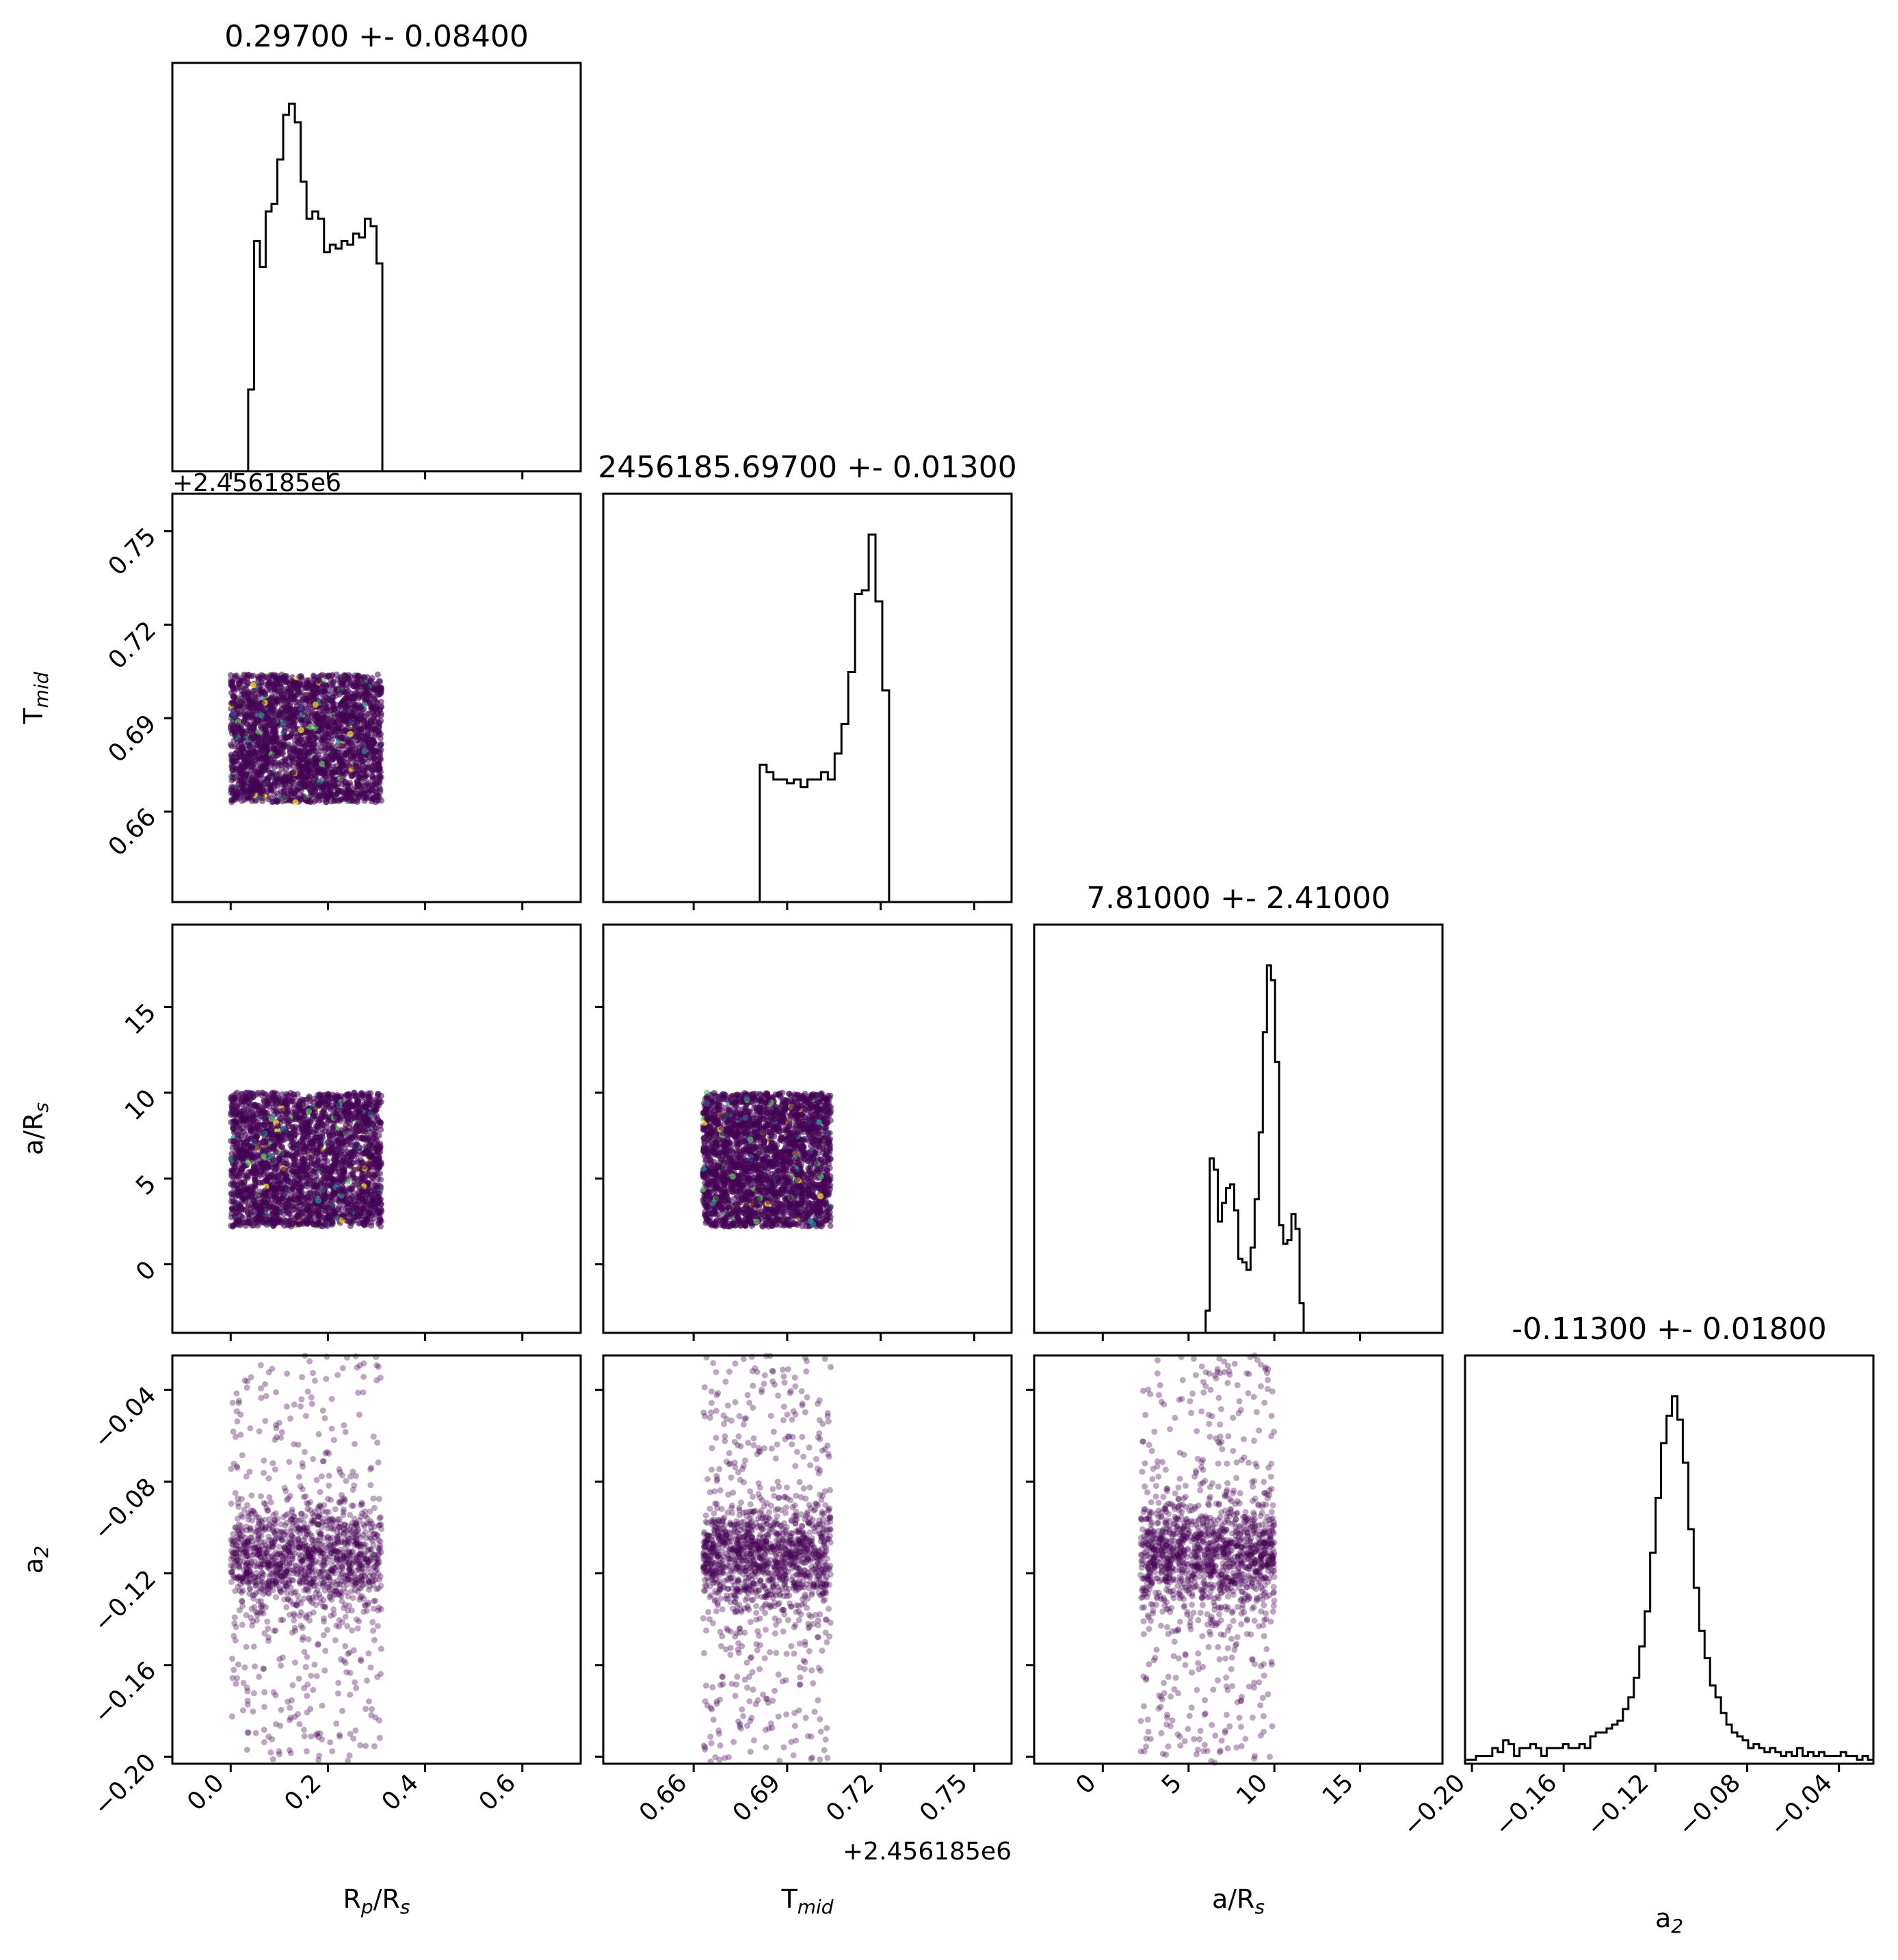 The height and width of the screenshot is (1960, 1898). What do you see at coordinates (376, 36) in the screenshot?
I see `panel-title-rp: 0.29700 +- 0.08400` at bounding box center [376, 36].